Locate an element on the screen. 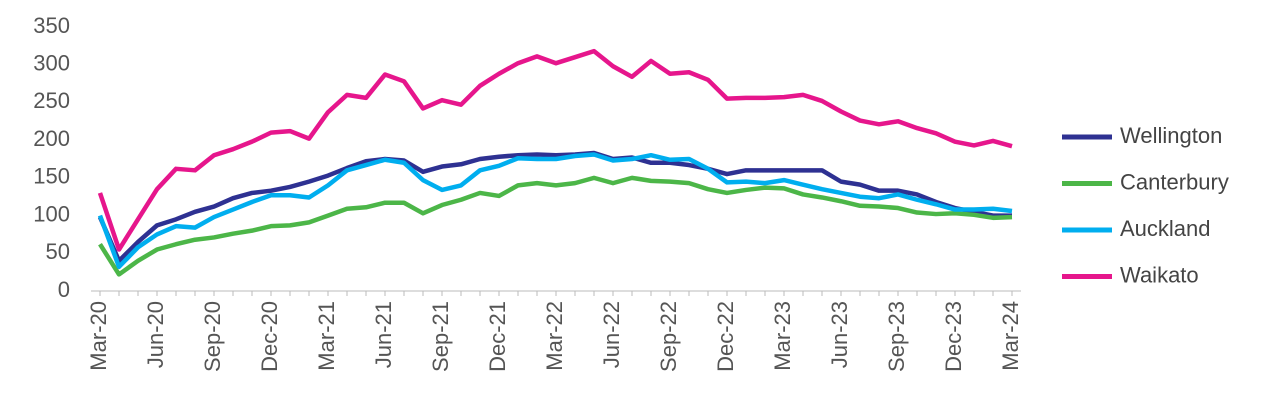 Image resolution: width=1280 pixels, height=416 pixels. y-tick-label: 100 is located at coordinates (51, 213).